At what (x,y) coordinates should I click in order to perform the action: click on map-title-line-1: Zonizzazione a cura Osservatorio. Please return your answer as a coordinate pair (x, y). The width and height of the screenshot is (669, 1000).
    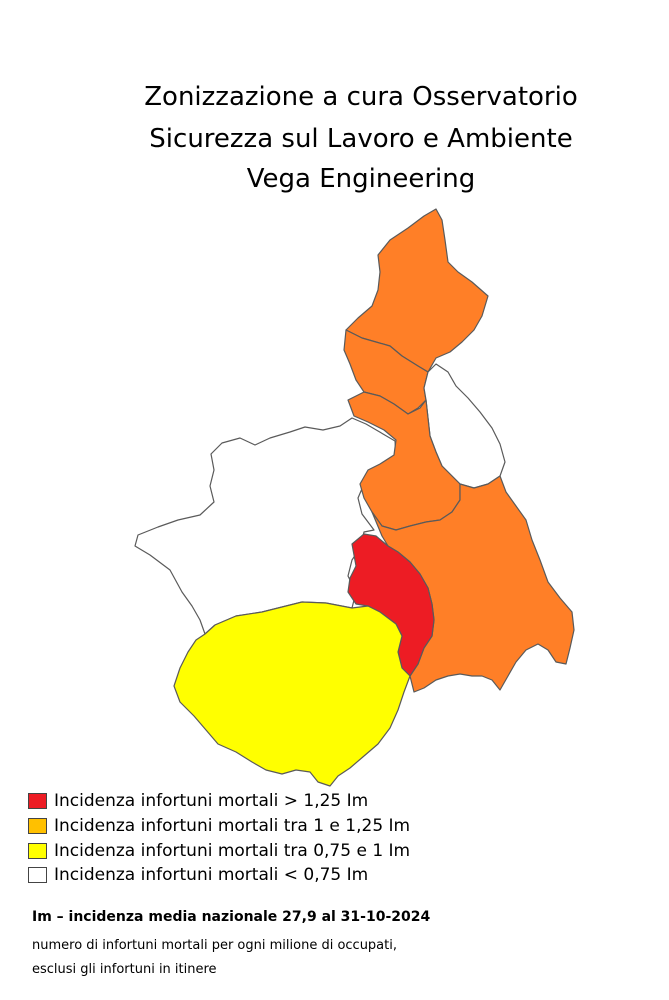
    Looking at the image, I should click on (361, 97).